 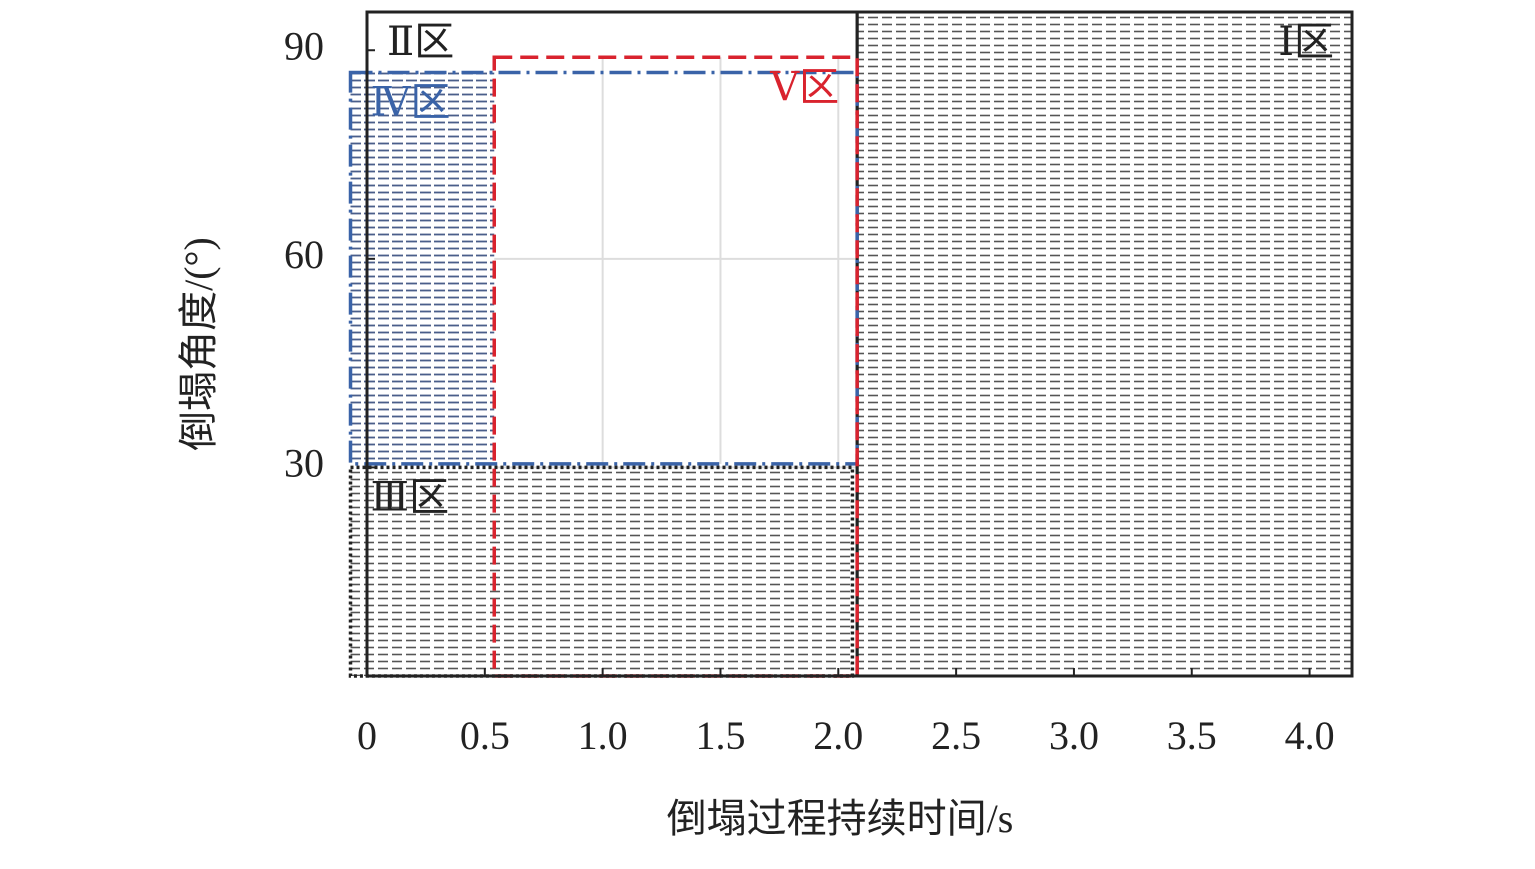 What do you see at coordinates (603, 735) in the screenshot?
I see `x-tick-label: 1.0` at bounding box center [603, 735].